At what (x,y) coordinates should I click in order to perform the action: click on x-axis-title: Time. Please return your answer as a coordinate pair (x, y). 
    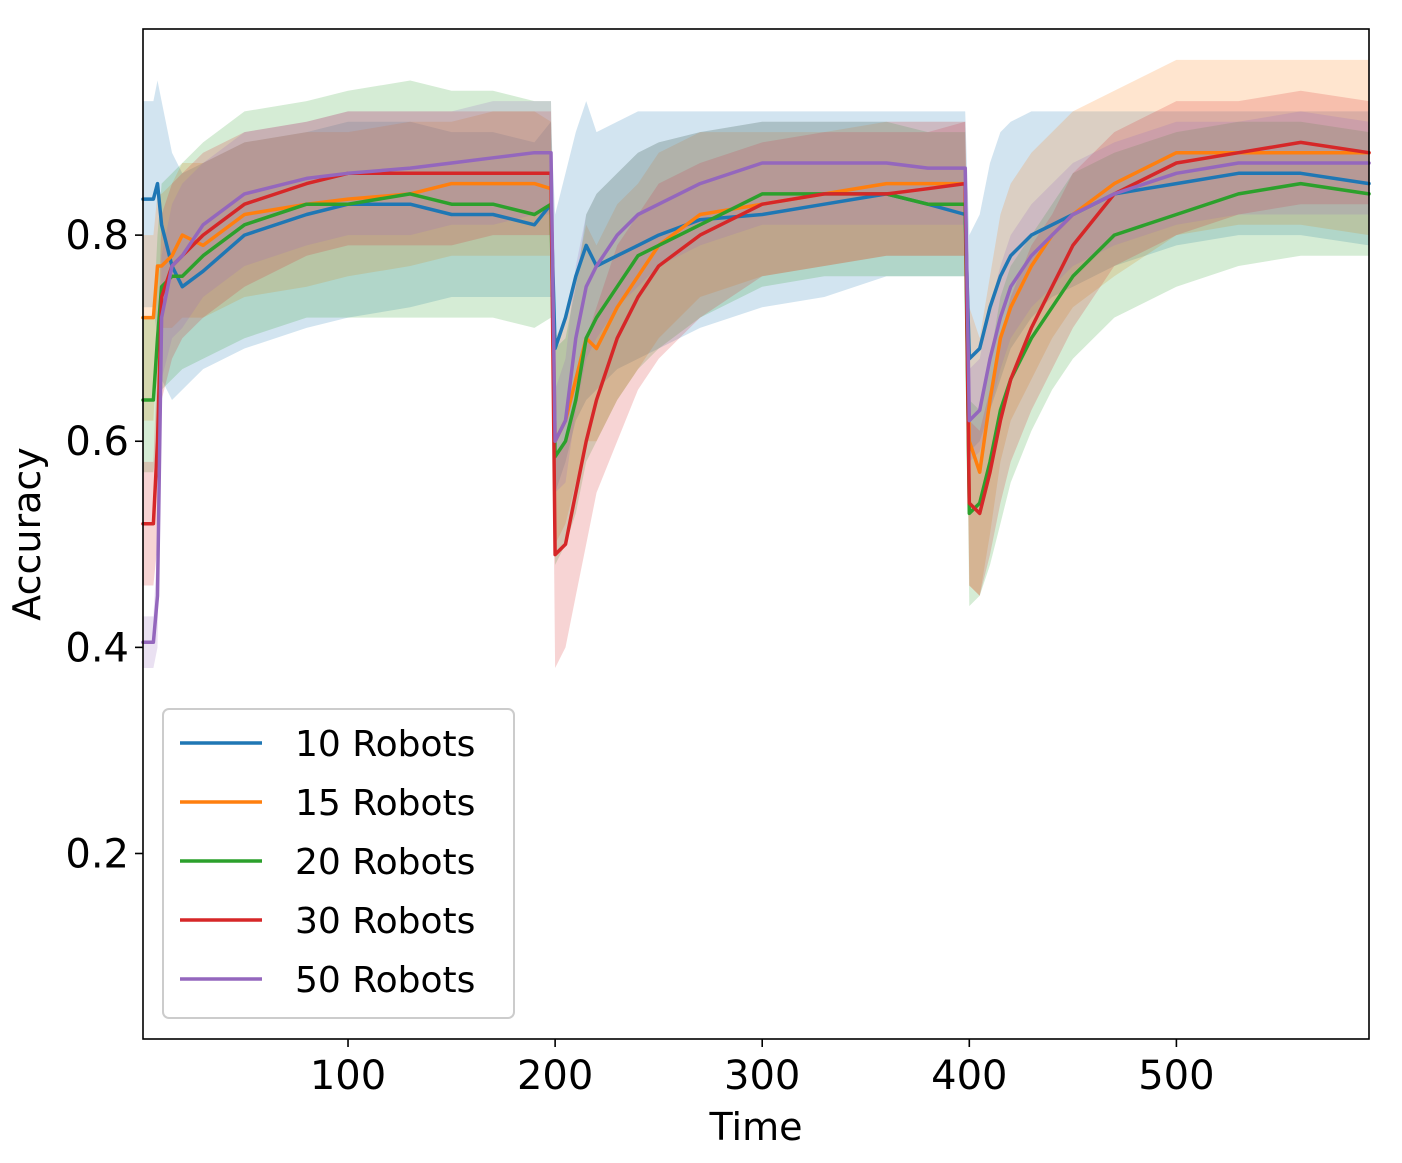
    Looking at the image, I should click on (756, 1127).